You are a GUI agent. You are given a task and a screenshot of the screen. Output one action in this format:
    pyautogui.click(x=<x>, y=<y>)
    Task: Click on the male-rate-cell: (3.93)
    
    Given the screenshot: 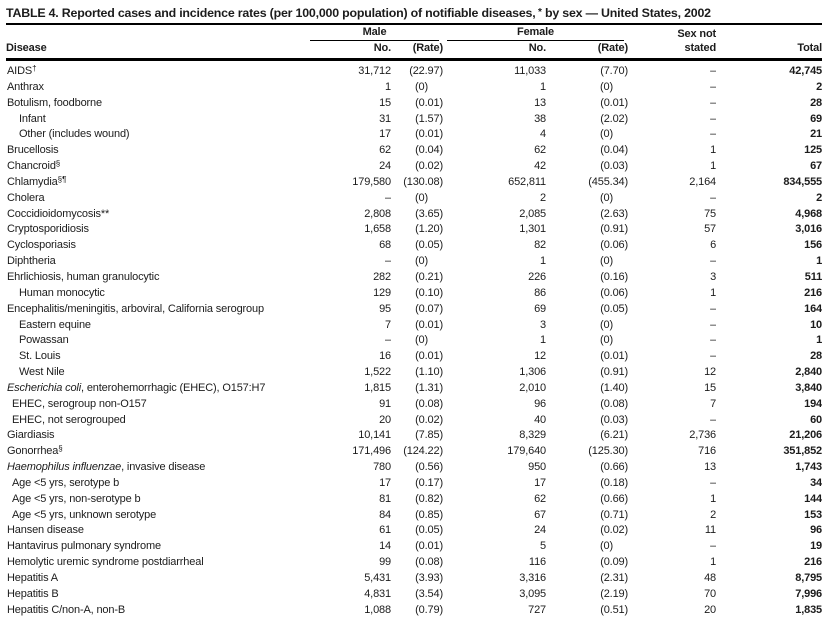 What is the action you would take?
    pyautogui.click(x=429, y=578)
    